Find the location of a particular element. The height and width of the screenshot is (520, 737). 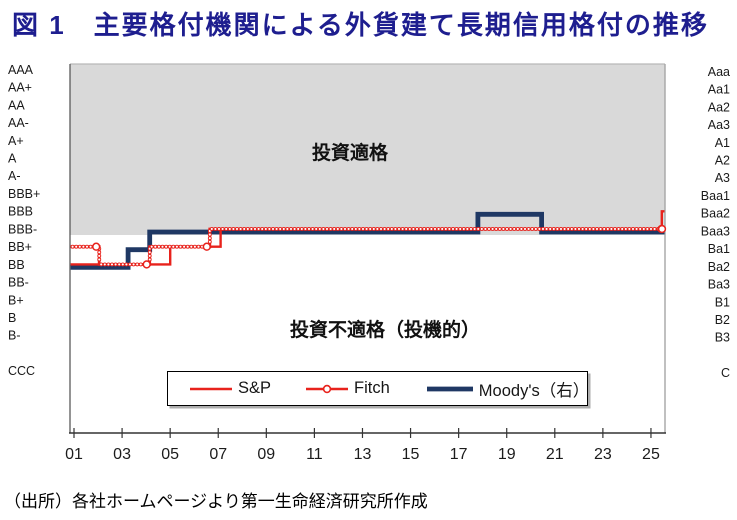

y-axis-label-left: BBB- is located at coordinates (22, 229).